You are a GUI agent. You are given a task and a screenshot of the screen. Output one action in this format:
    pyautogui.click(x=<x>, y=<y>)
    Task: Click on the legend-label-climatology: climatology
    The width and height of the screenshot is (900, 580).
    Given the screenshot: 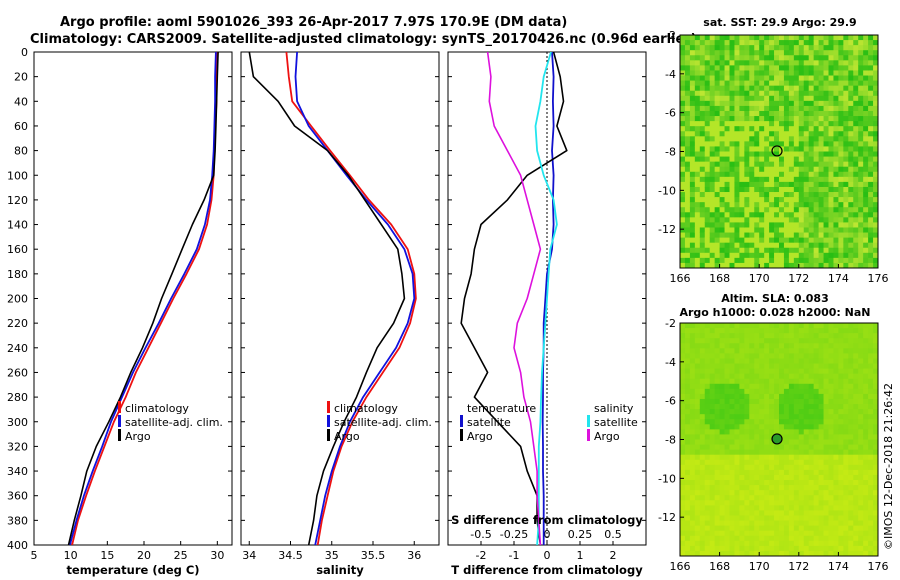 What is the action you would take?
    pyautogui.click(x=366, y=408)
    